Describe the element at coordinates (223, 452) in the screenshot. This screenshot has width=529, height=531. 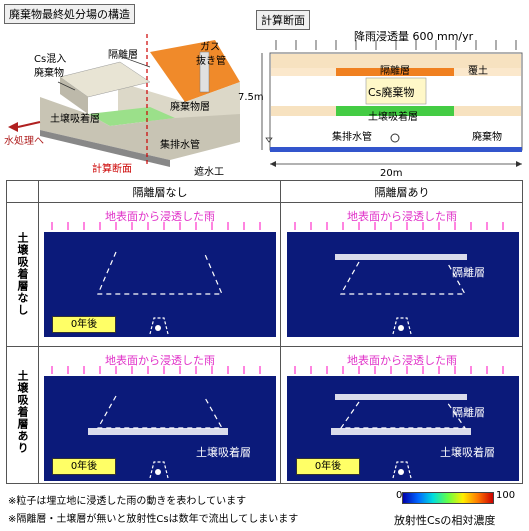
I see `soil-label-p3: 土壌吸着層` at that location.